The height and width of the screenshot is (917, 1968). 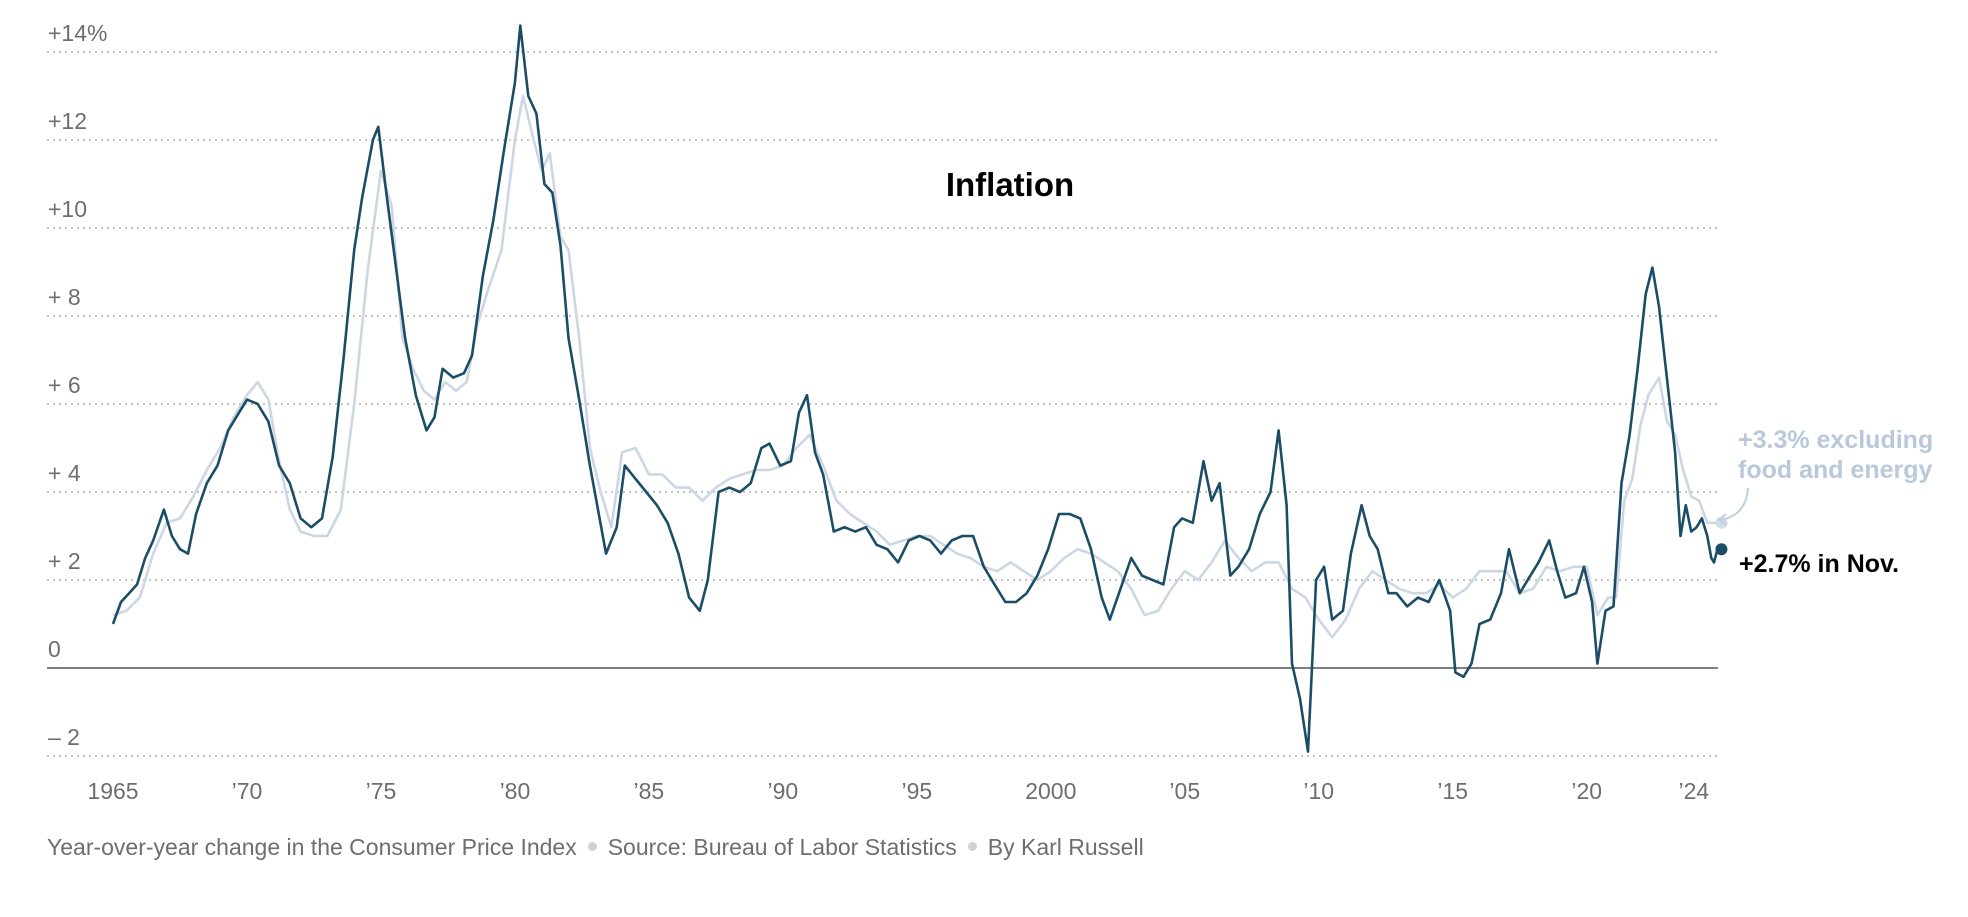 What do you see at coordinates (782, 847) in the screenshot?
I see `footer-source: Source: Bureau of Labor Statistics` at bounding box center [782, 847].